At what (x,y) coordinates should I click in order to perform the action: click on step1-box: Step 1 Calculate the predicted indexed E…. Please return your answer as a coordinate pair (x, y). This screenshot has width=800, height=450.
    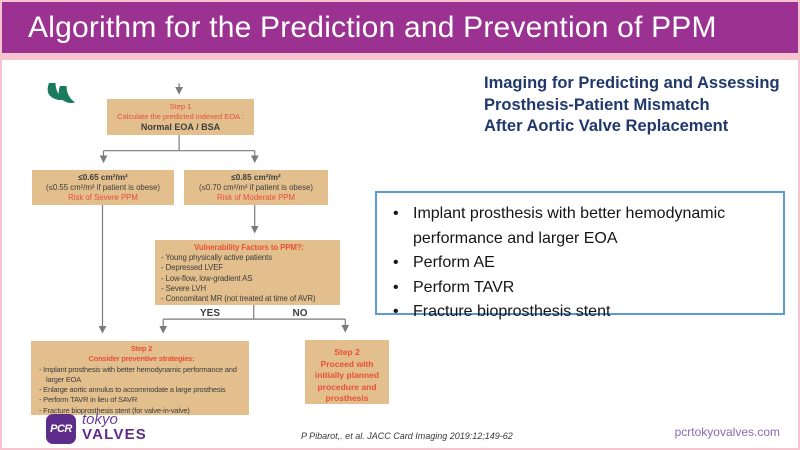
    Looking at the image, I should click on (180, 117).